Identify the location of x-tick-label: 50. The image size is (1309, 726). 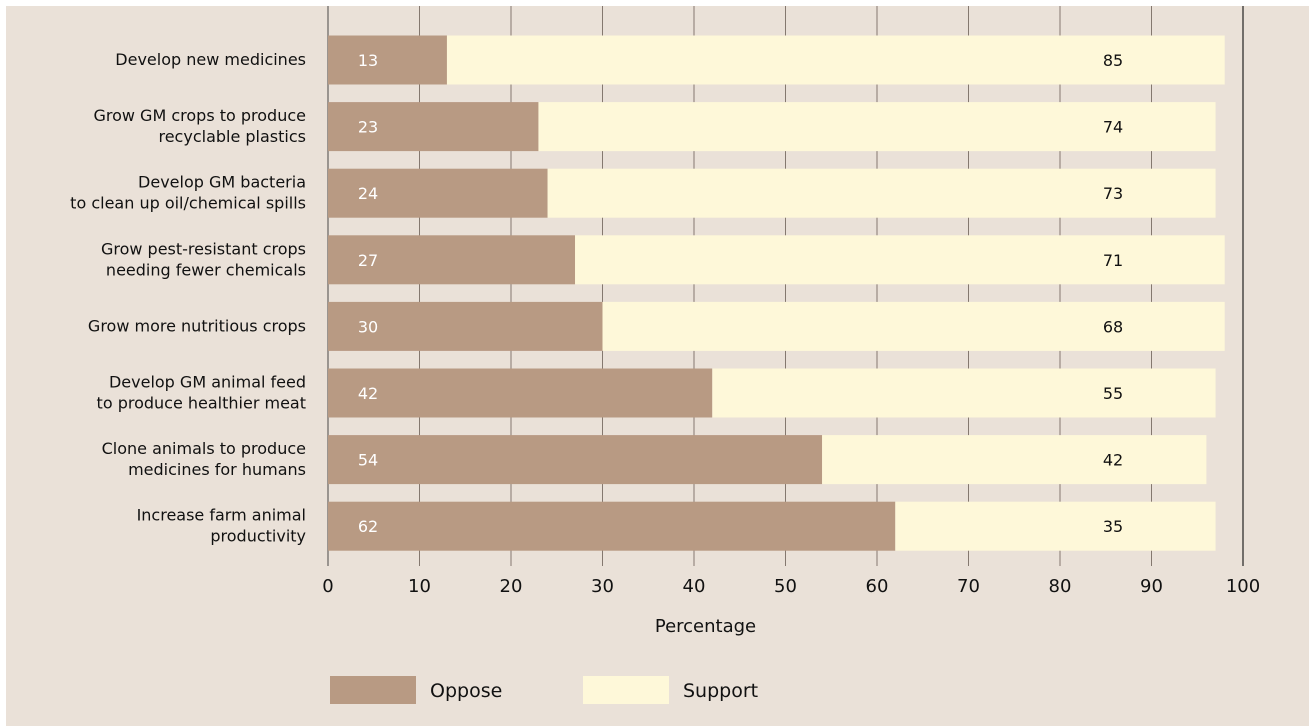
(785, 586).